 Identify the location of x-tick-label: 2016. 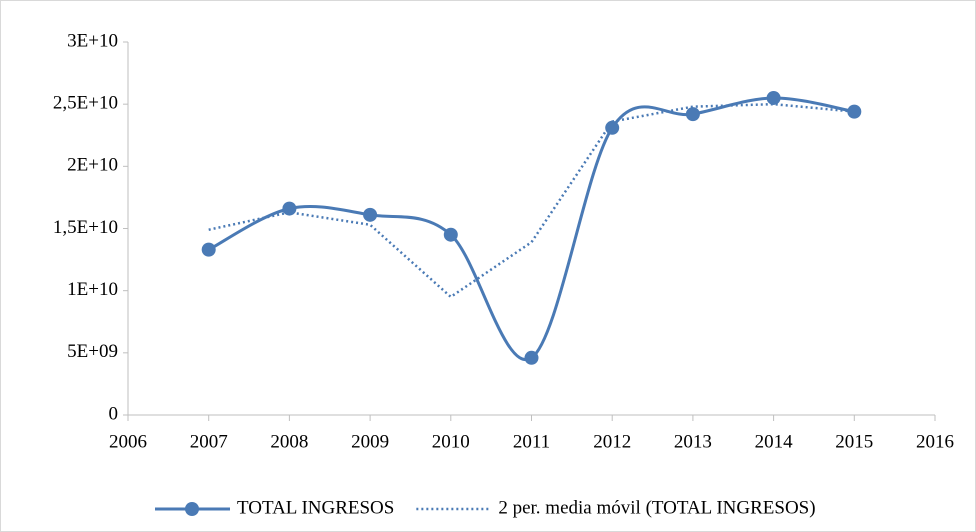
(935, 441).